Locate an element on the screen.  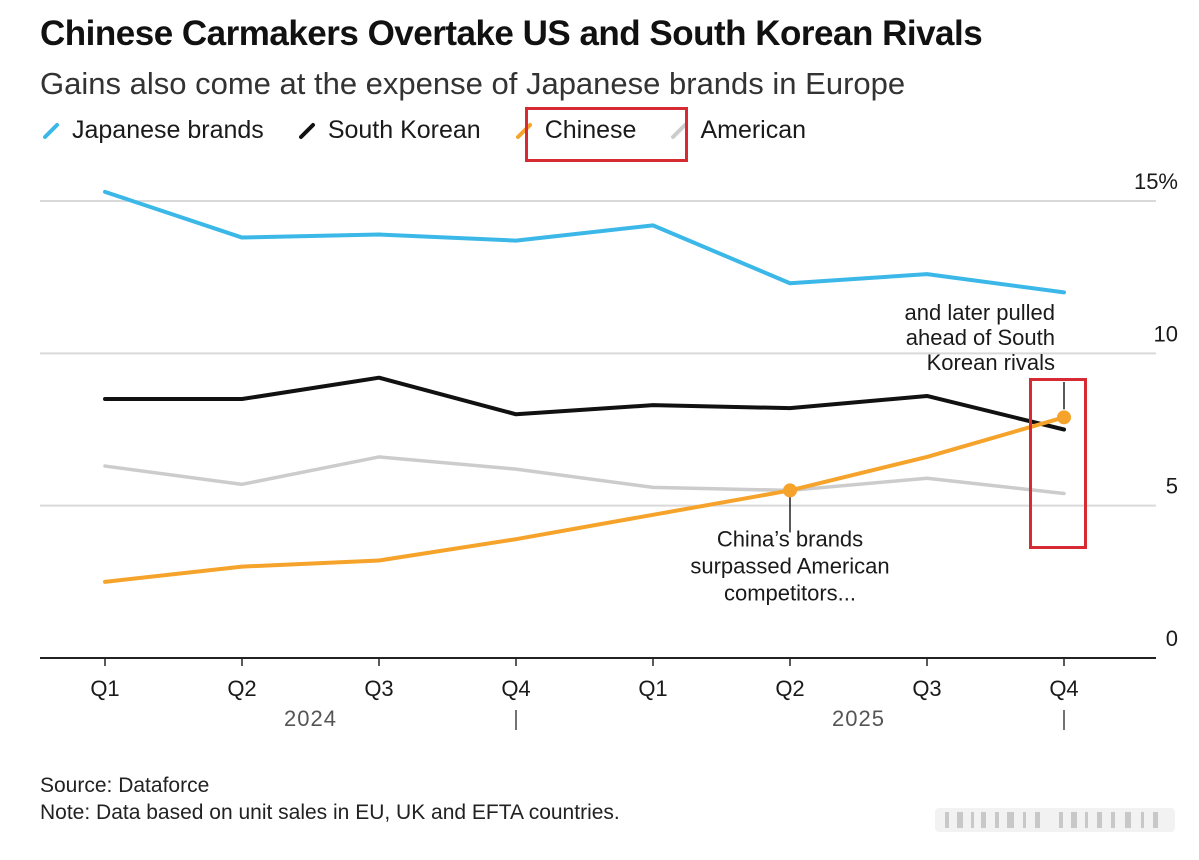
legend-swatch-south-korean is located at coordinates (306, 130).